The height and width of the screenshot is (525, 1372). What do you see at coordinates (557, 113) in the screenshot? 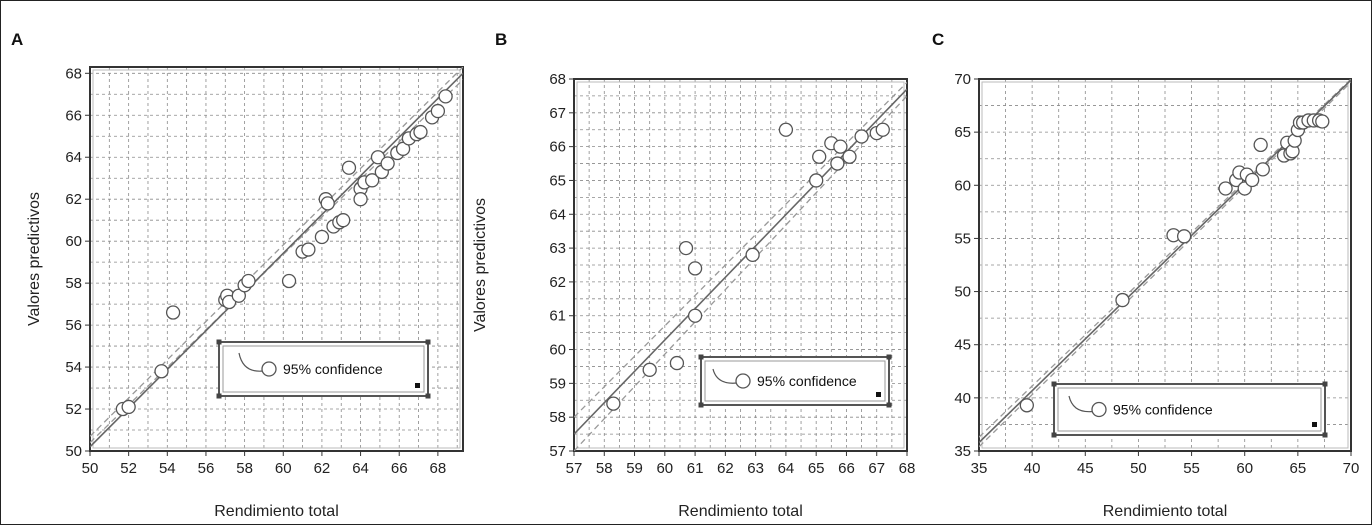
I see `y-tick-label: 67` at bounding box center [557, 113].